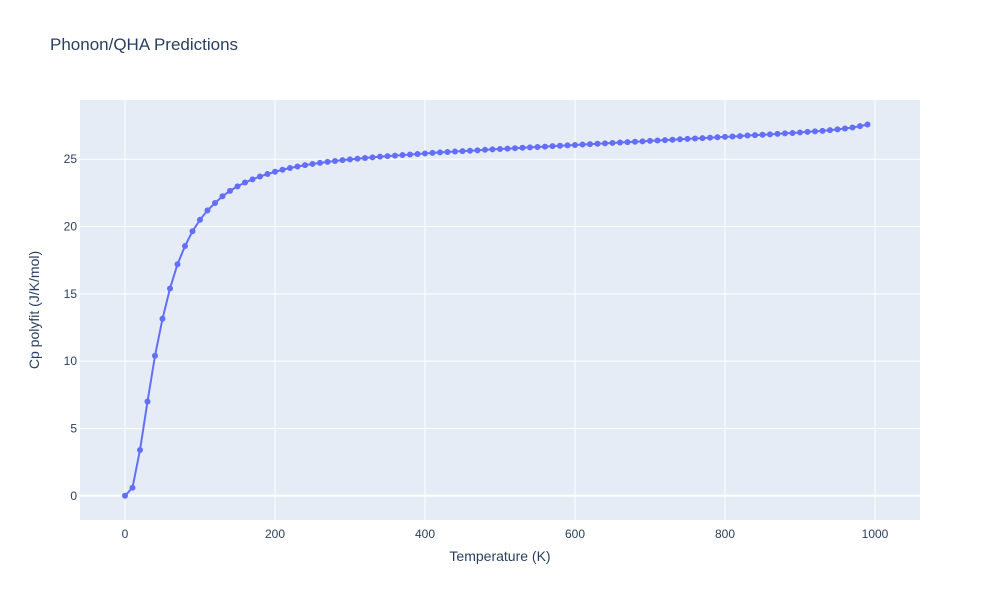  I want to click on x-tick-label: 400, so click(425, 534).